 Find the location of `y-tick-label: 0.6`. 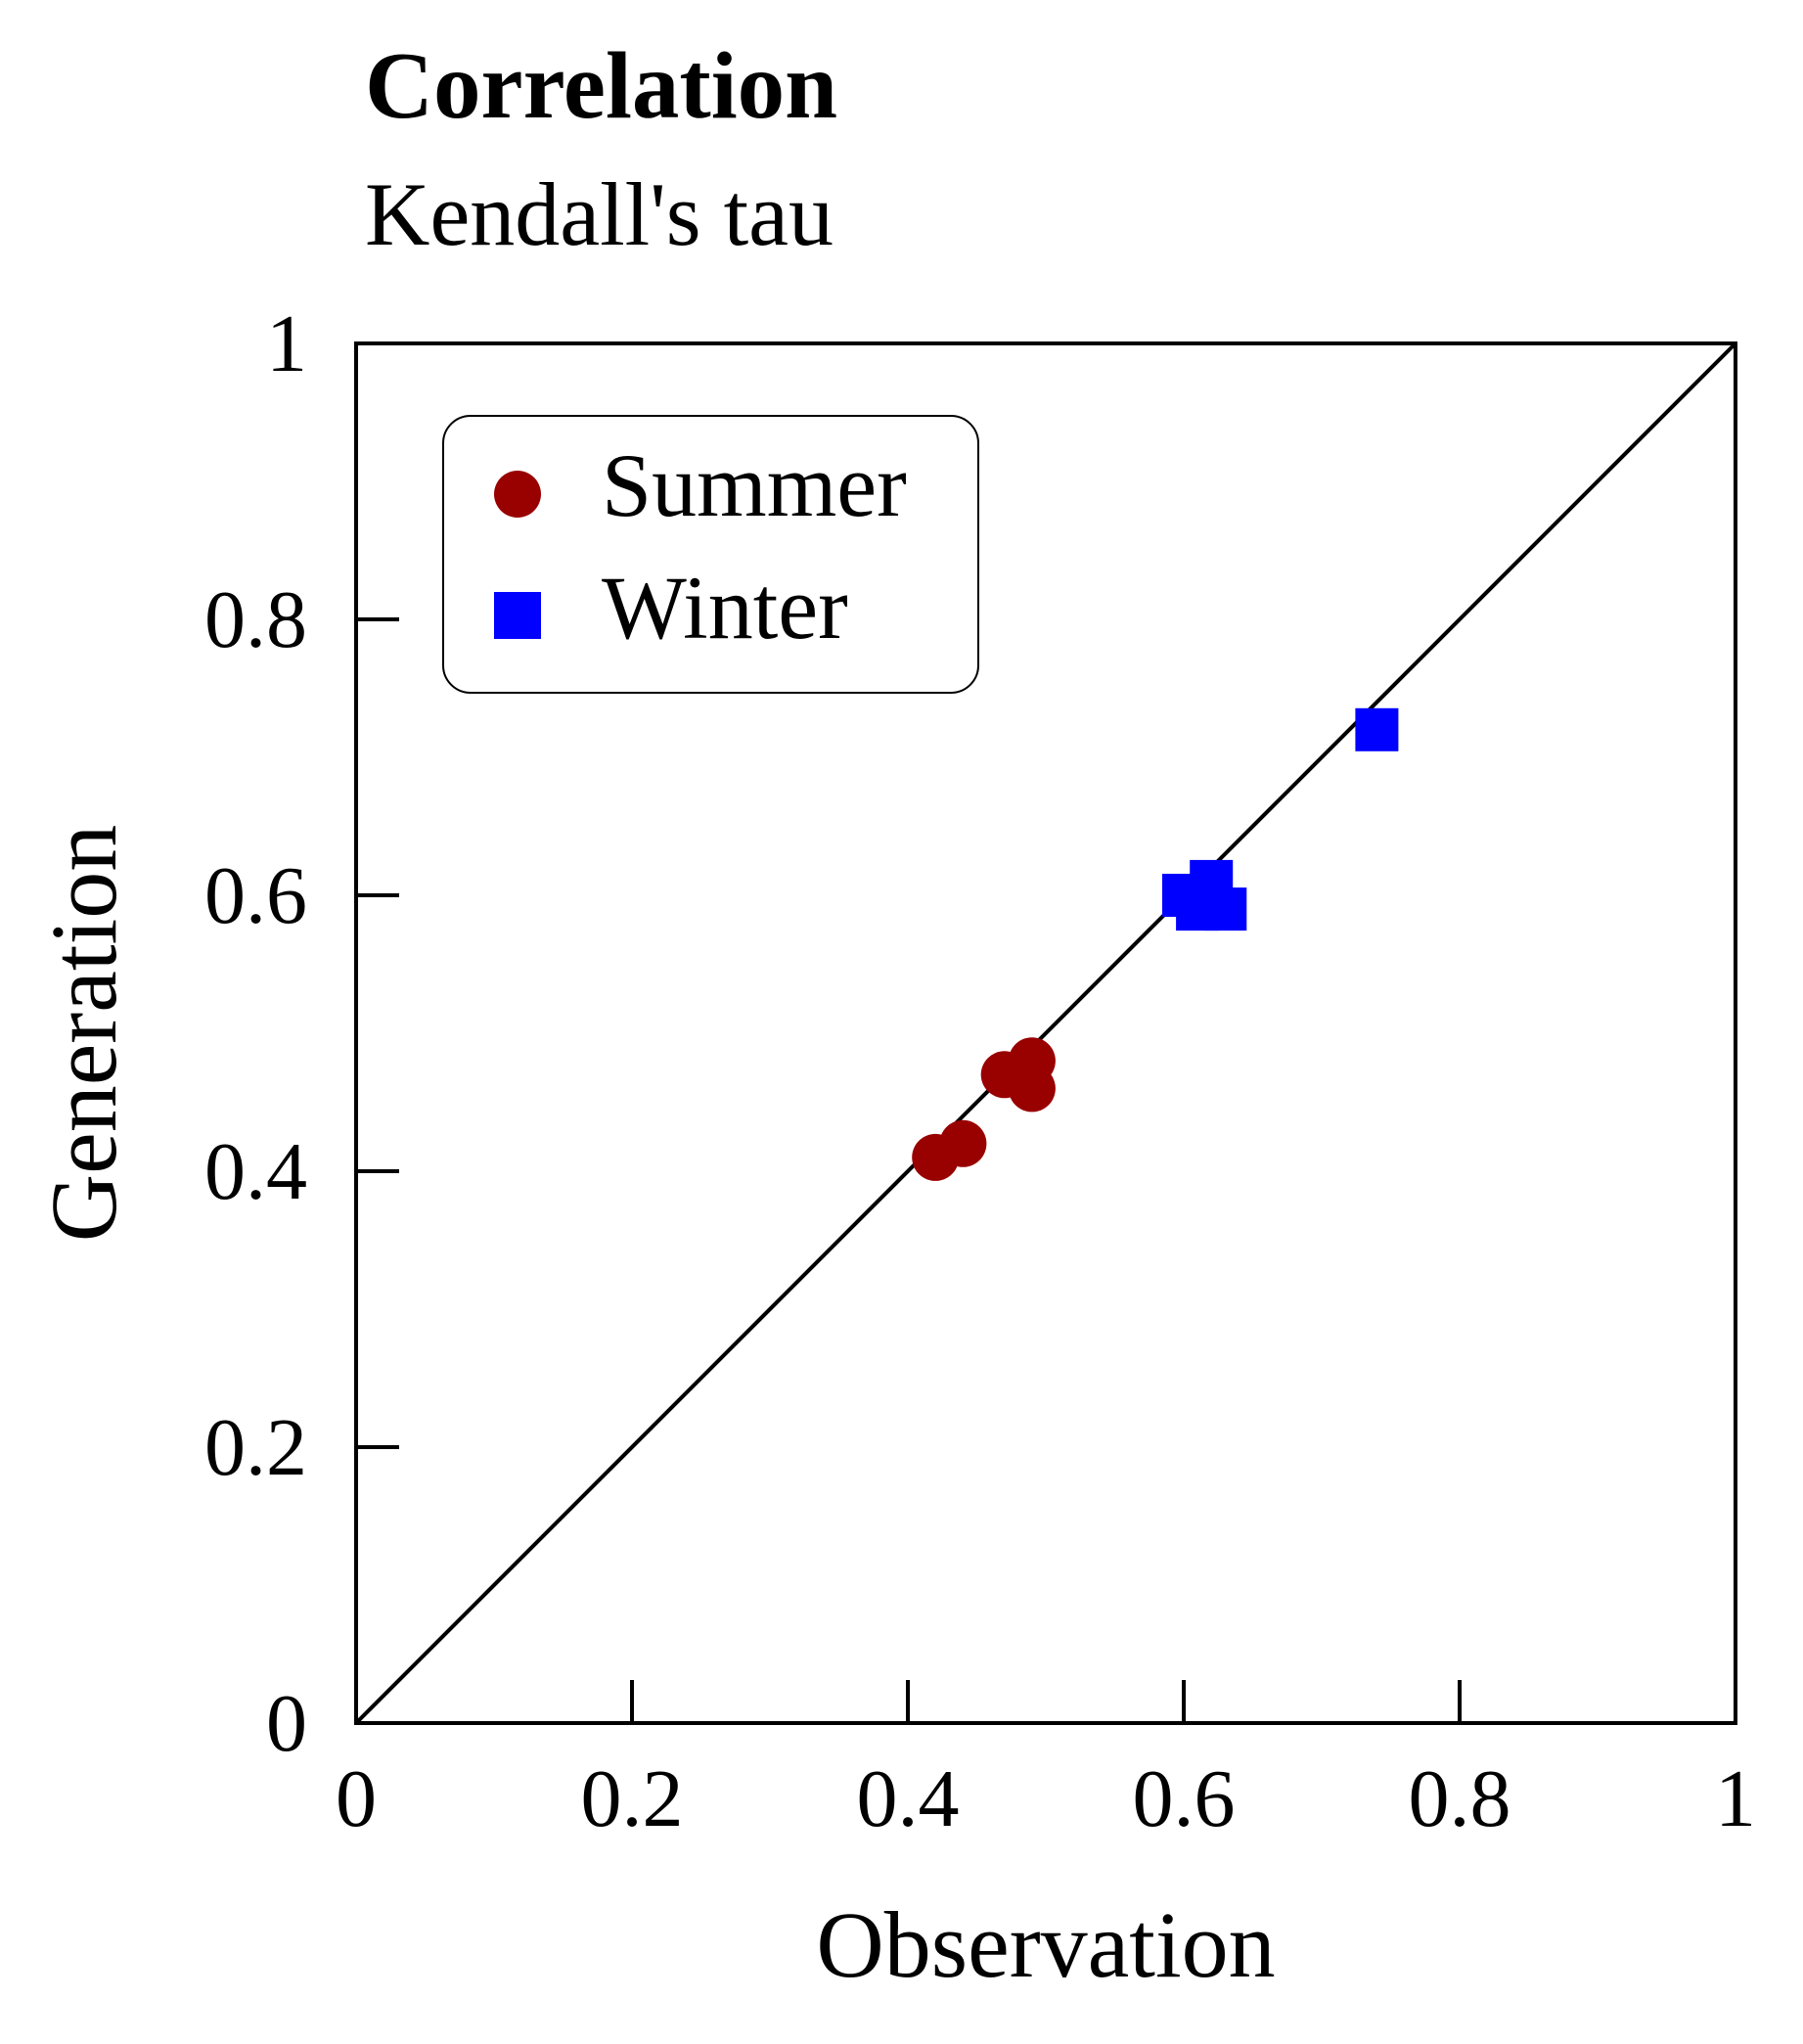

y-tick-label: 0.6 is located at coordinates (255, 895).